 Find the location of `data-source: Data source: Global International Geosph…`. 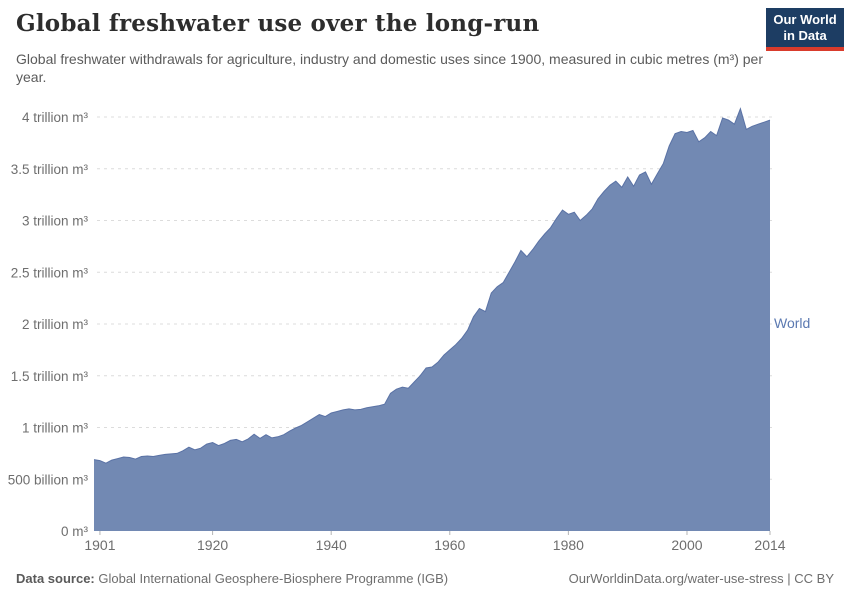

data-source: Data source: Global International Geosph… is located at coordinates (232, 578).